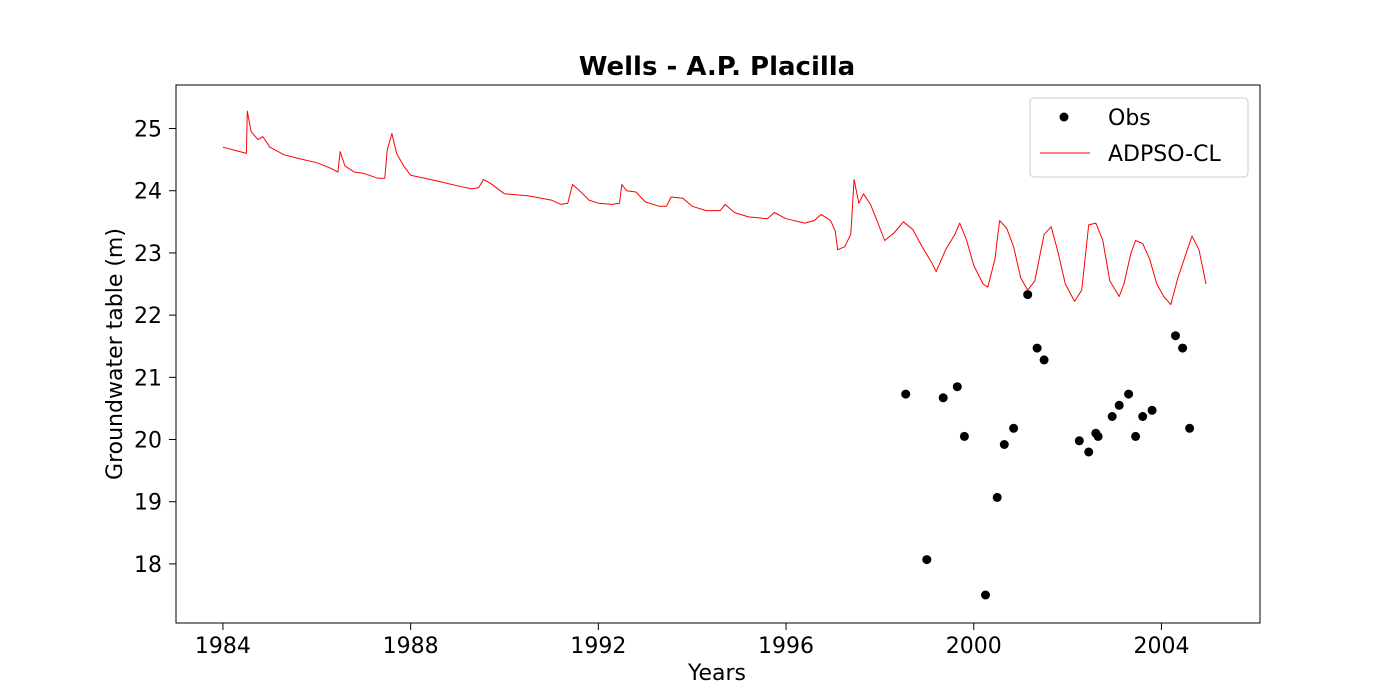 This screenshot has width=1400, height=700. Describe the element at coordinates (786, 646) in the screenshot. I see `x-tick-label: 1996` at that location.